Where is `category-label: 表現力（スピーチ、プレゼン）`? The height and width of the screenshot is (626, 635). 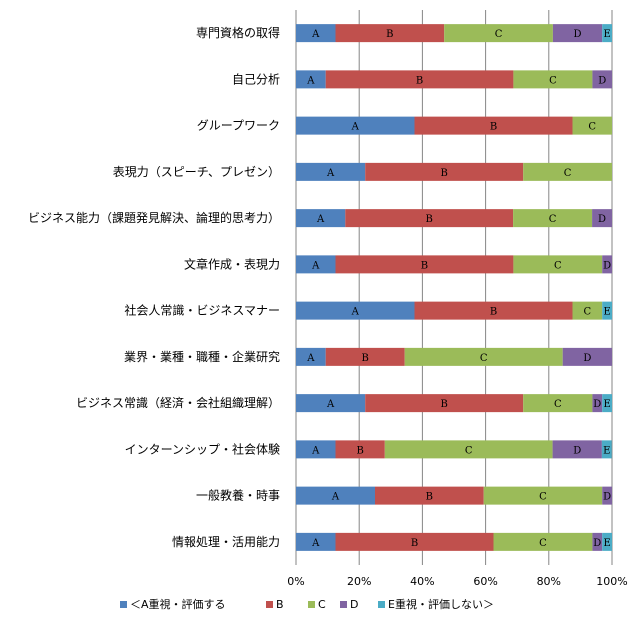
category-label: 表現力（スピーチ、プレゼン） is located at coordinates (196, 172).